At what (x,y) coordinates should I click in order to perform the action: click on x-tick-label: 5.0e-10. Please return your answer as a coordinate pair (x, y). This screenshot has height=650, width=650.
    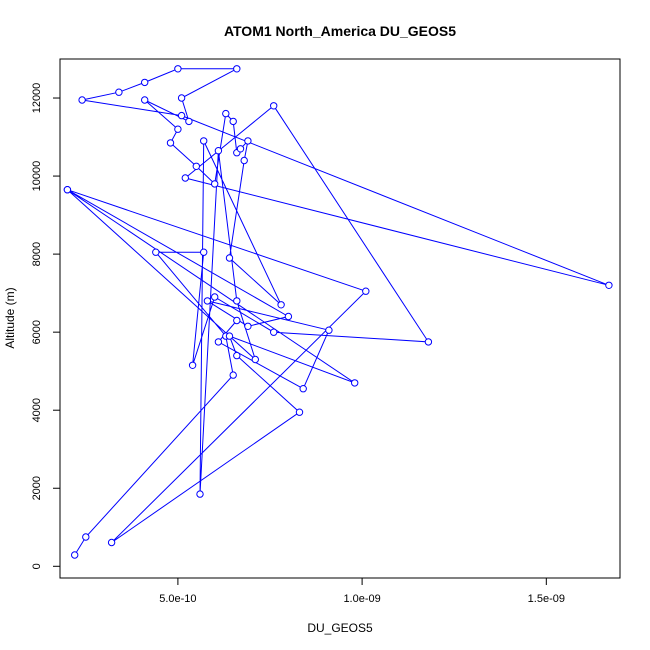
    Looking at the image, I should click on (177, 599).